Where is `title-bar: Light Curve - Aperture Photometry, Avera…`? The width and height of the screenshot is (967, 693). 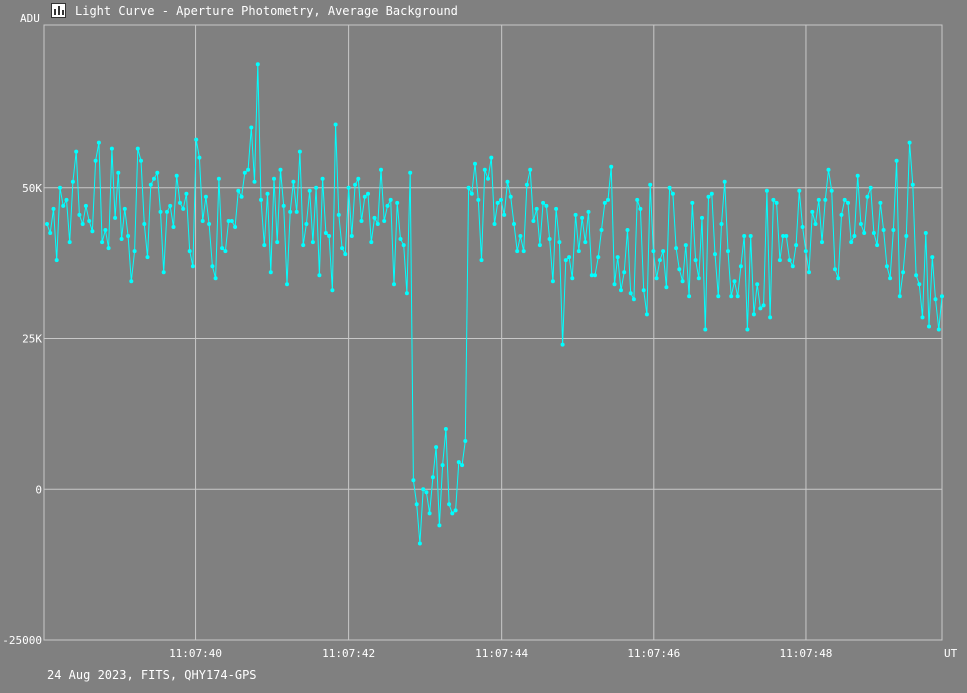 title-bar: Light Curve - Aperture Photometry, Avera… is located at coordinates (483, 12).